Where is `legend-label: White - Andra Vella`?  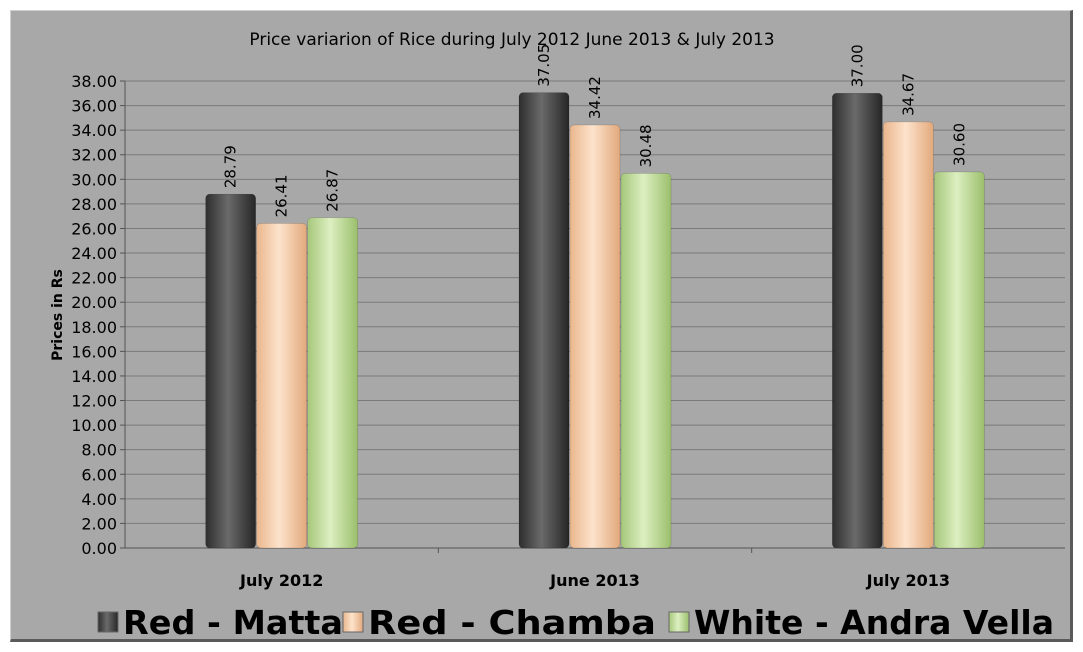
legend-label: White - Andra Vella is located at coordinates (874, 622).